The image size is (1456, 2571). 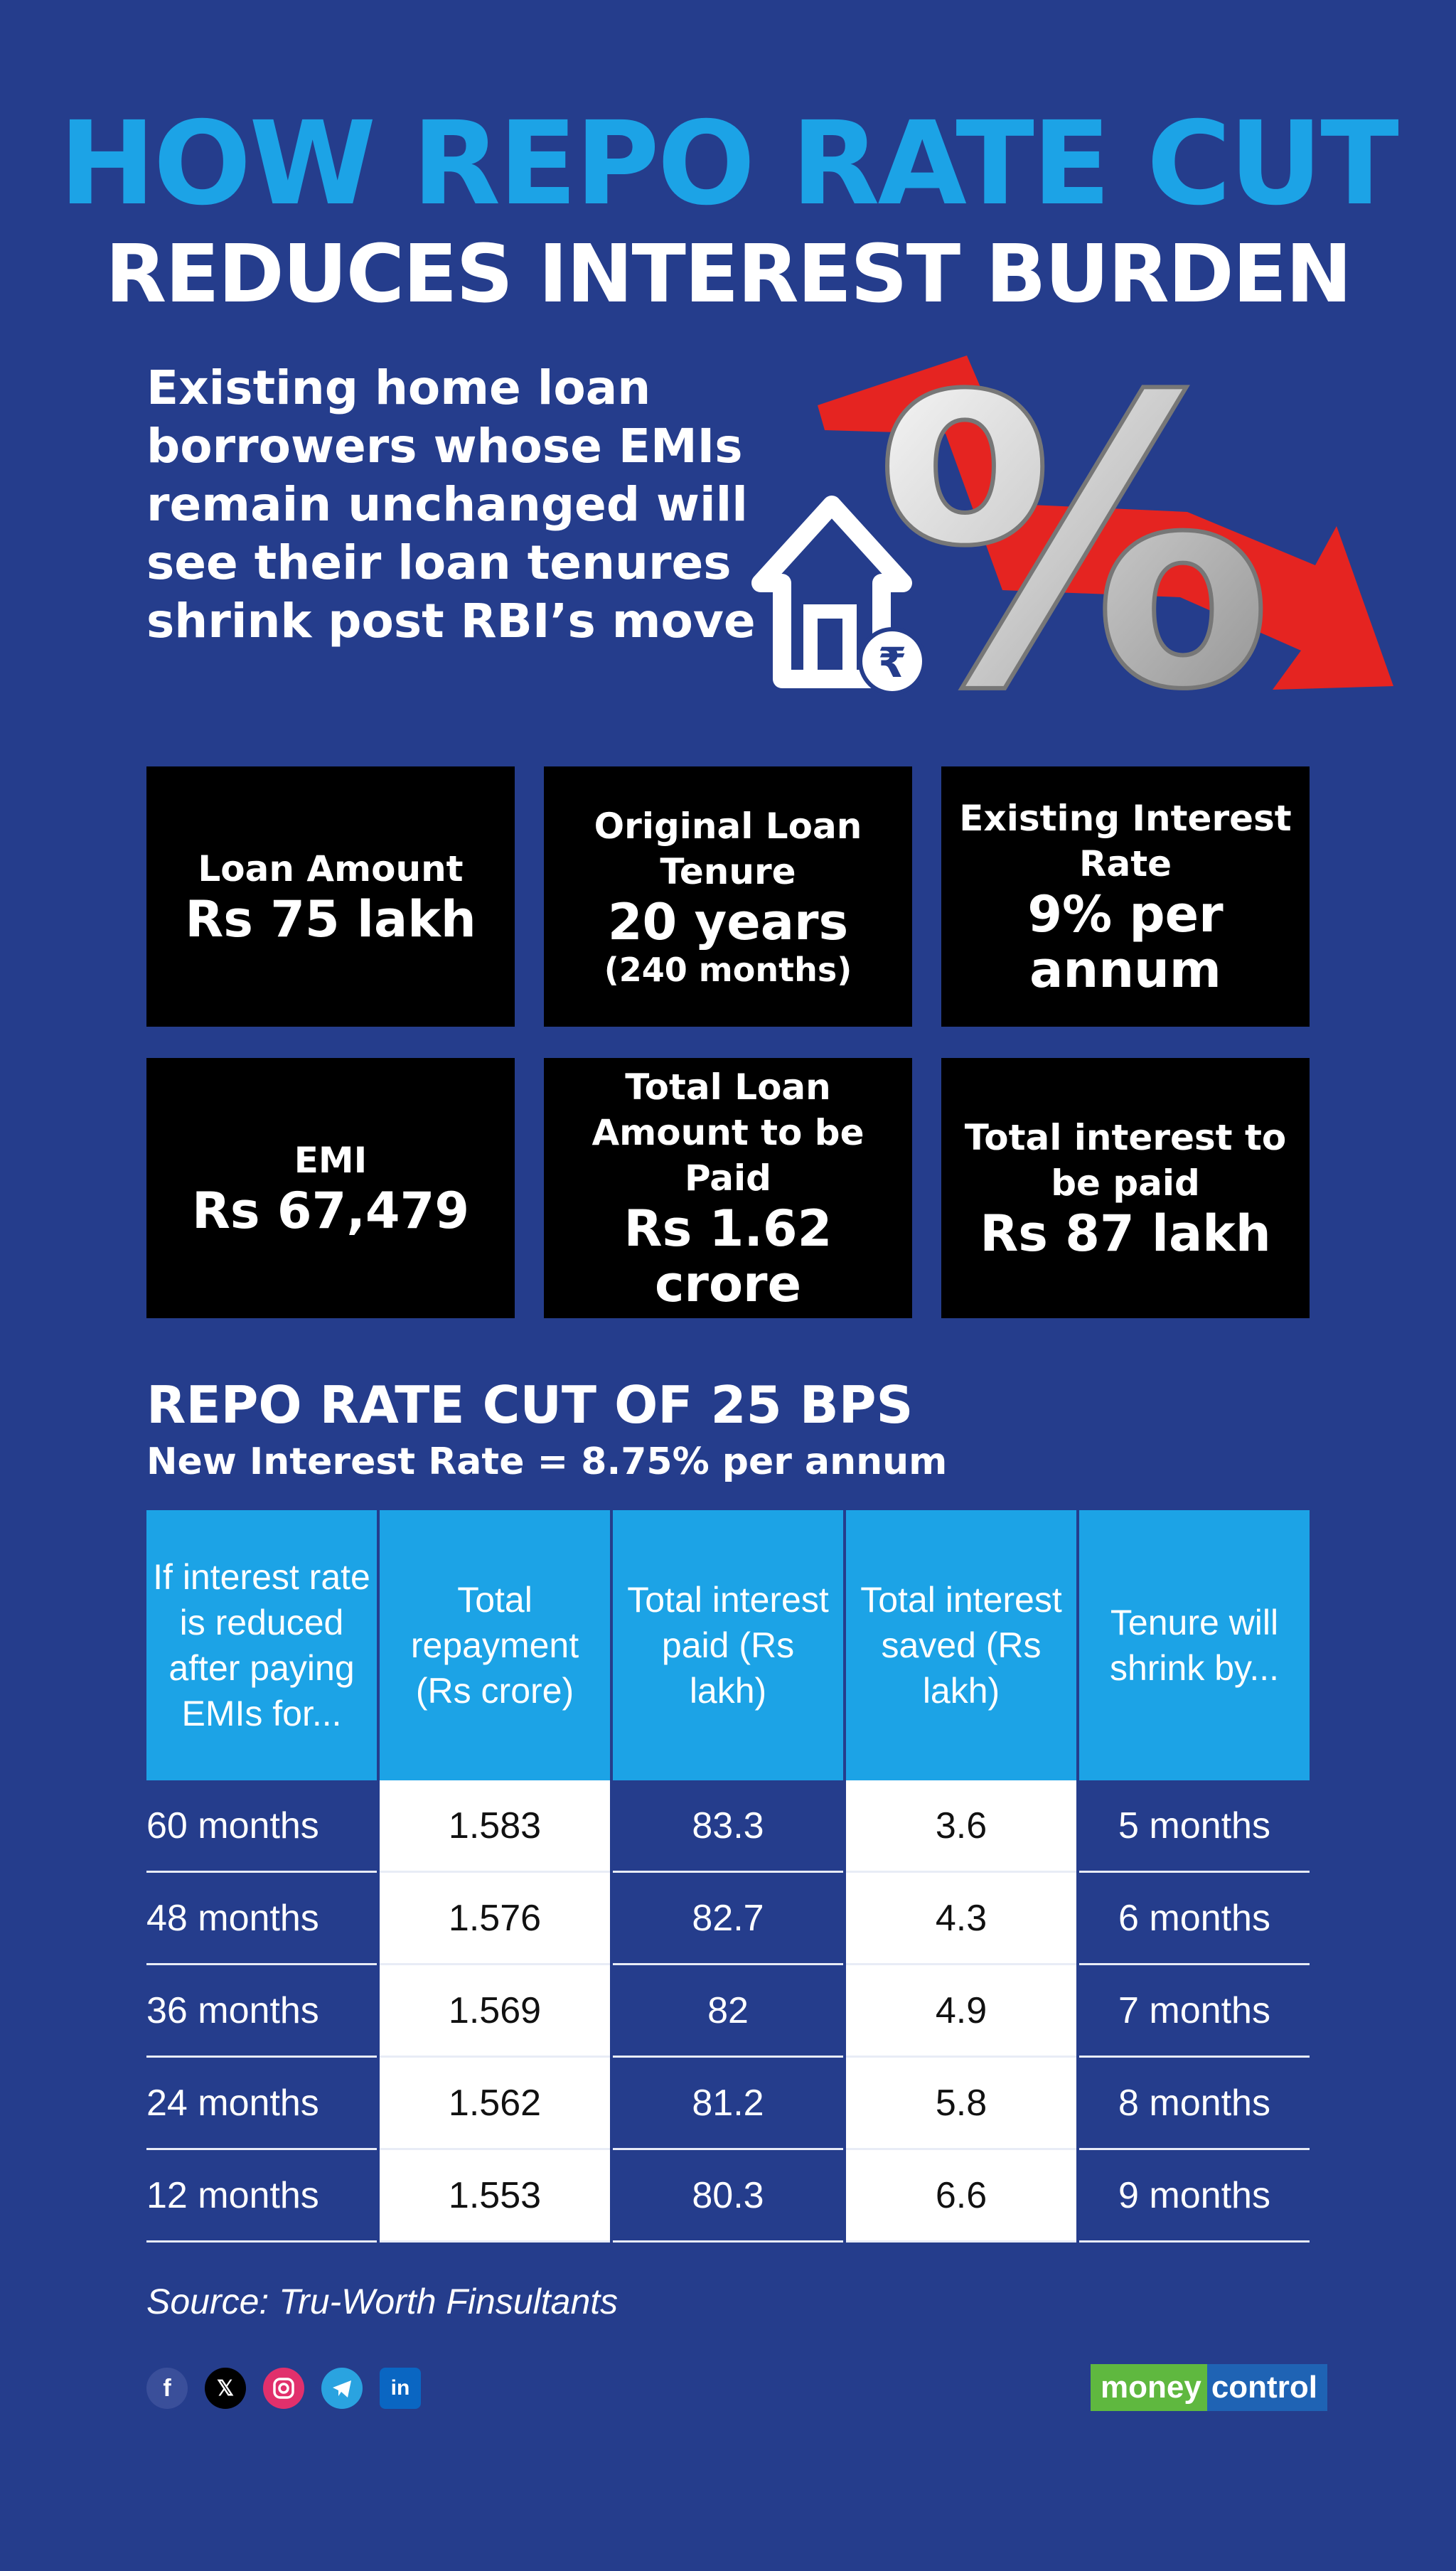 What do you see at coordinates (1195, 2012) in the screenshot?
I see `table-cell: 7 months` at bounding box center [1195, 2012].